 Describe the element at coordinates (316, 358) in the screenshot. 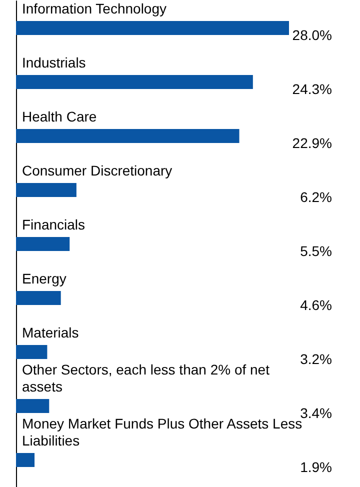

I see `data-label: 3.2%` at that location.